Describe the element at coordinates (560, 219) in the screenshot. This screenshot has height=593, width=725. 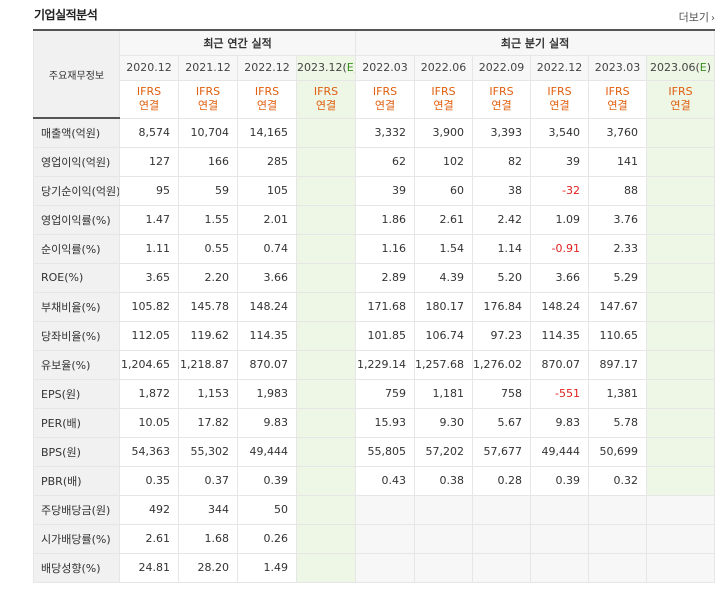
I see `table-cell: 1.09` at that location.